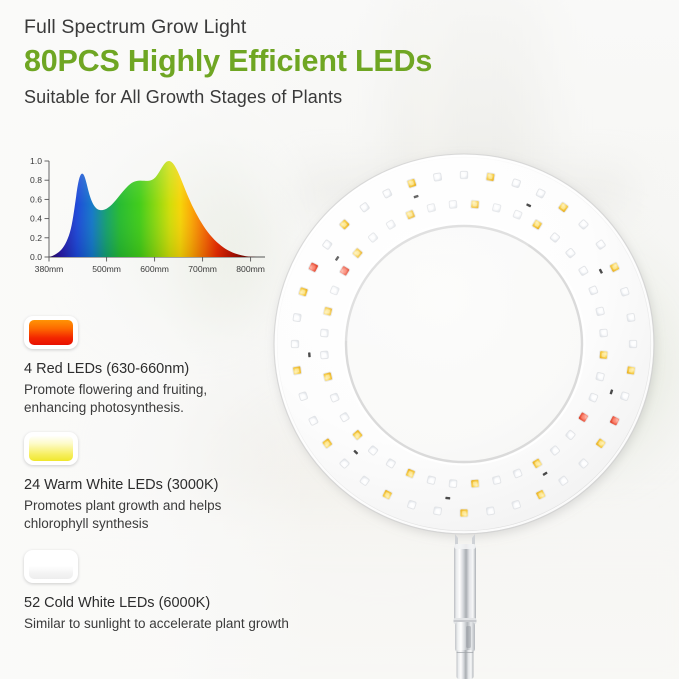 The width and height of the screenshot is (679, 679). What do you see at coordinates (86, 523) in the screenshot?
I see `legend-desc-line-2: chlorophyll synthesis` at bounding box center [86, 523].